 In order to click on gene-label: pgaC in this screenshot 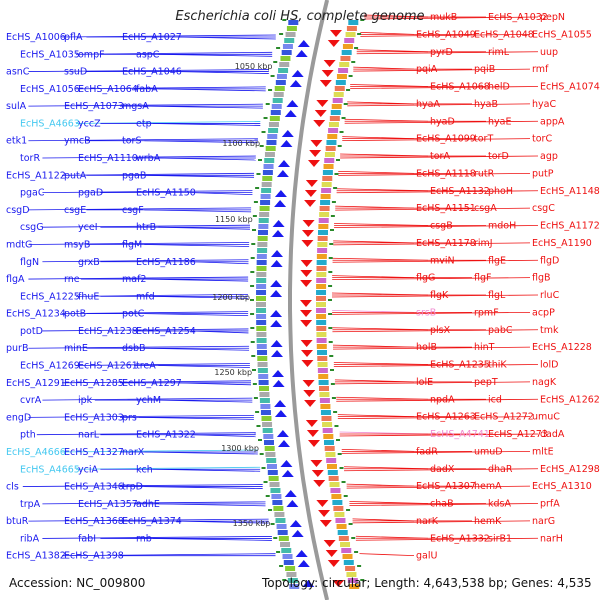, I will do `click(32, 193)`.